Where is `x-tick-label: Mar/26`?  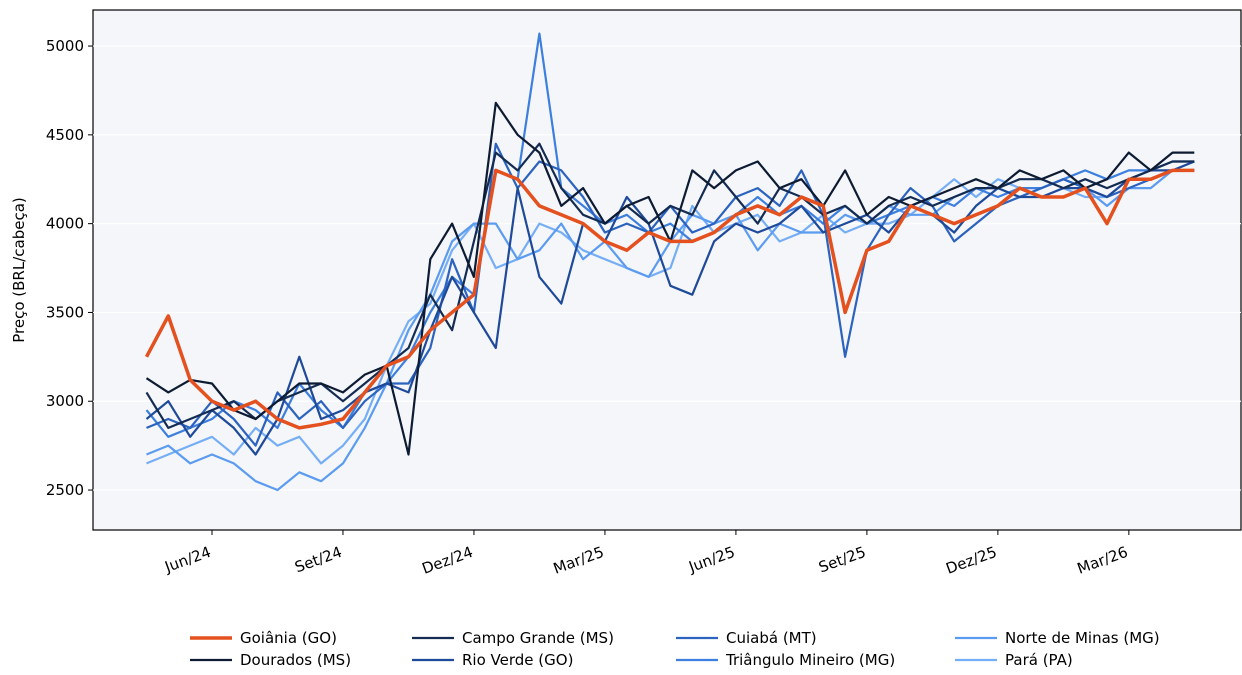 x-tick-label: Mar/26 is located at coordinates (1102, 560).